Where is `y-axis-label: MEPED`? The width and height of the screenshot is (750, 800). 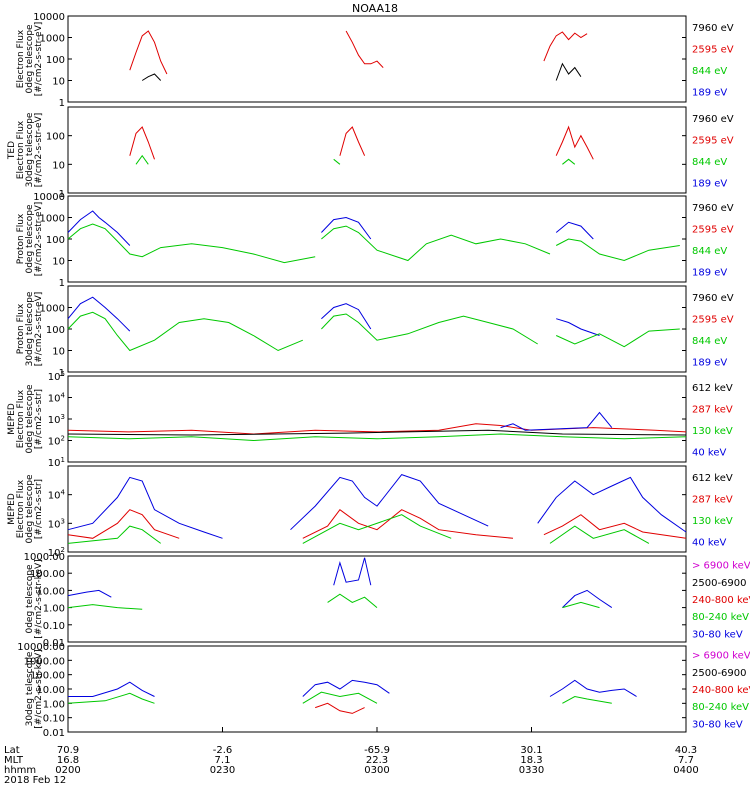 y-axis-label: MEPED is located at coordinates (12, 509).